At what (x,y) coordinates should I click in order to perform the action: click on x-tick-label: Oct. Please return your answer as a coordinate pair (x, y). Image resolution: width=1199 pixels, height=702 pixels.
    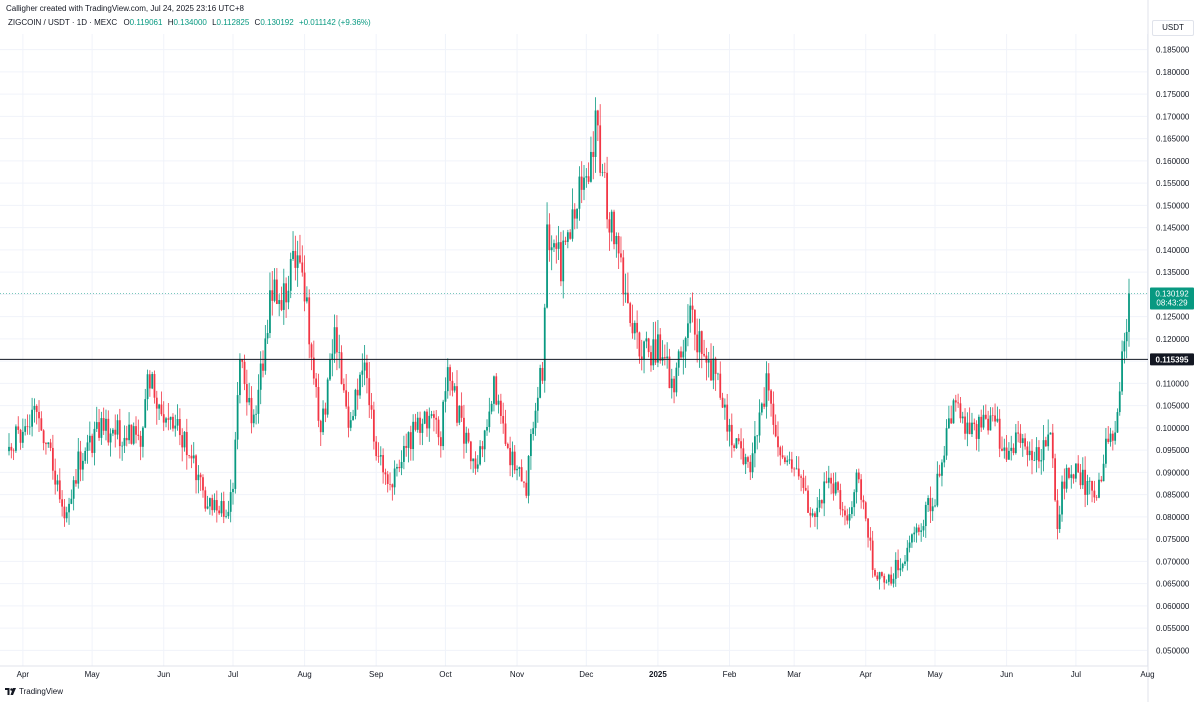
    Looking at the image, I should click on (445, 674).